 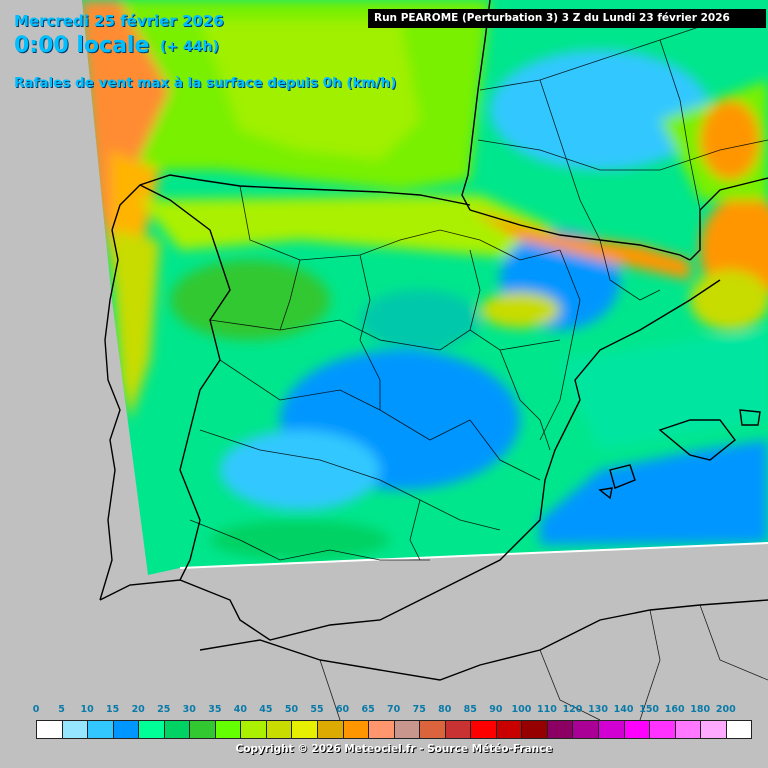 What do you see at coordinates (61, 709) in the screenshot?
I see `legend-tick: 5` at bounding box center [61, 709].